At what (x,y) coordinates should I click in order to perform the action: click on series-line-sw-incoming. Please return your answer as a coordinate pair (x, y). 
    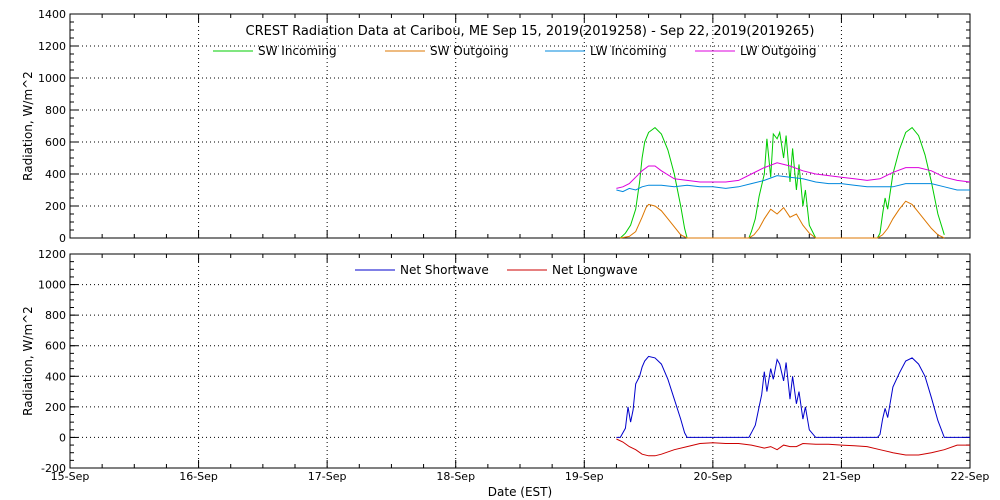
    Looking at the image, I should click on (782, 182).